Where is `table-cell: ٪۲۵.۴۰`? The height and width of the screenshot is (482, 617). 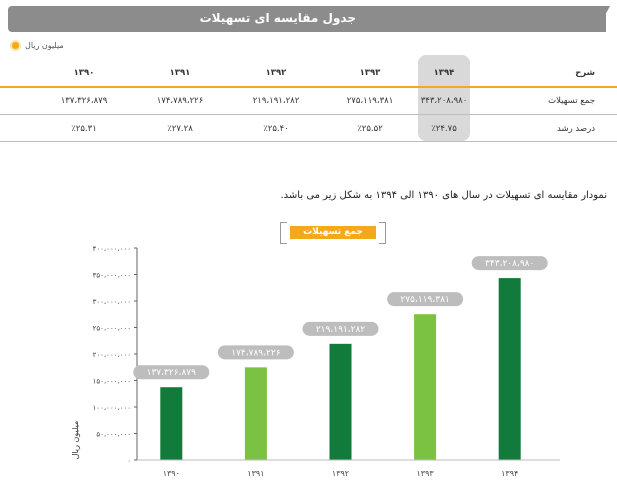
table-cell: ٪۲۵.۴۰ is located at coordinates (276, 129).